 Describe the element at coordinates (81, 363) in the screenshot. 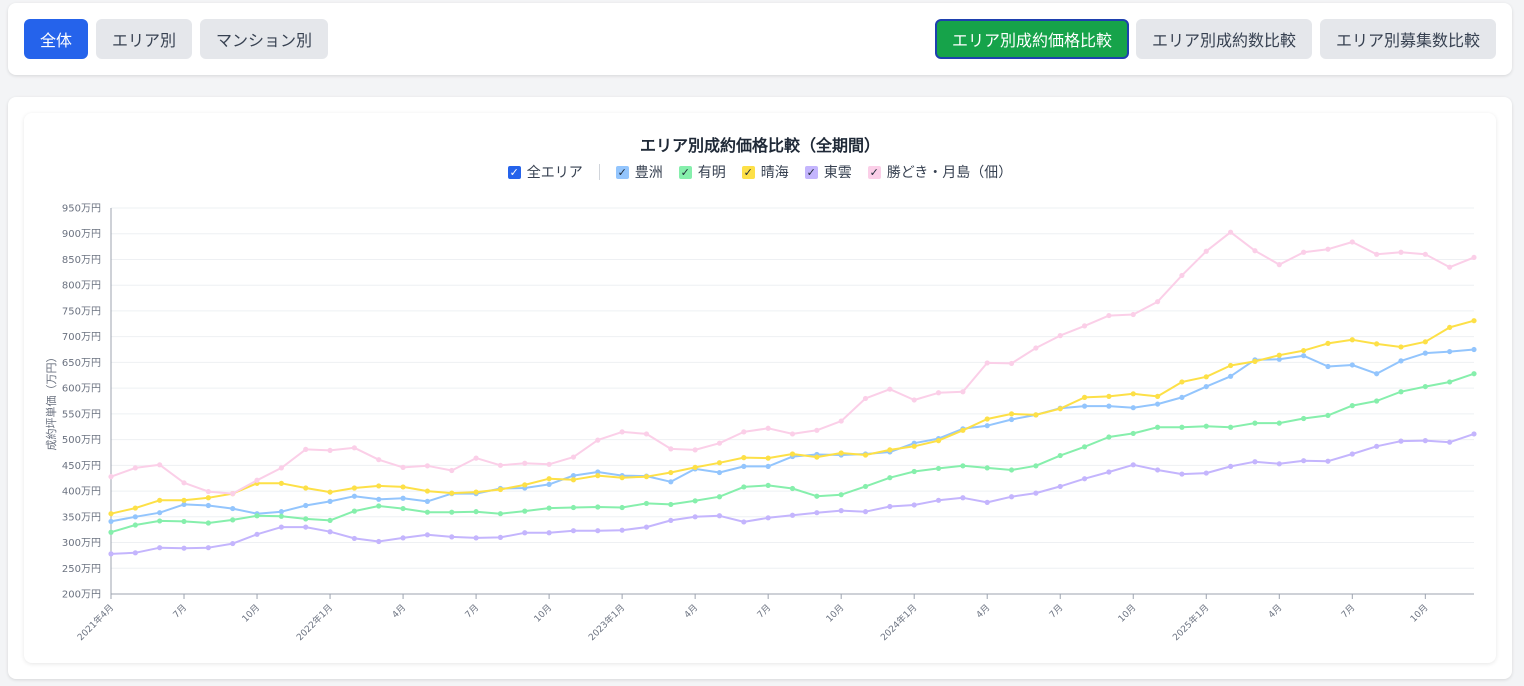

I see `y-tick-label: 650万円` at that location.